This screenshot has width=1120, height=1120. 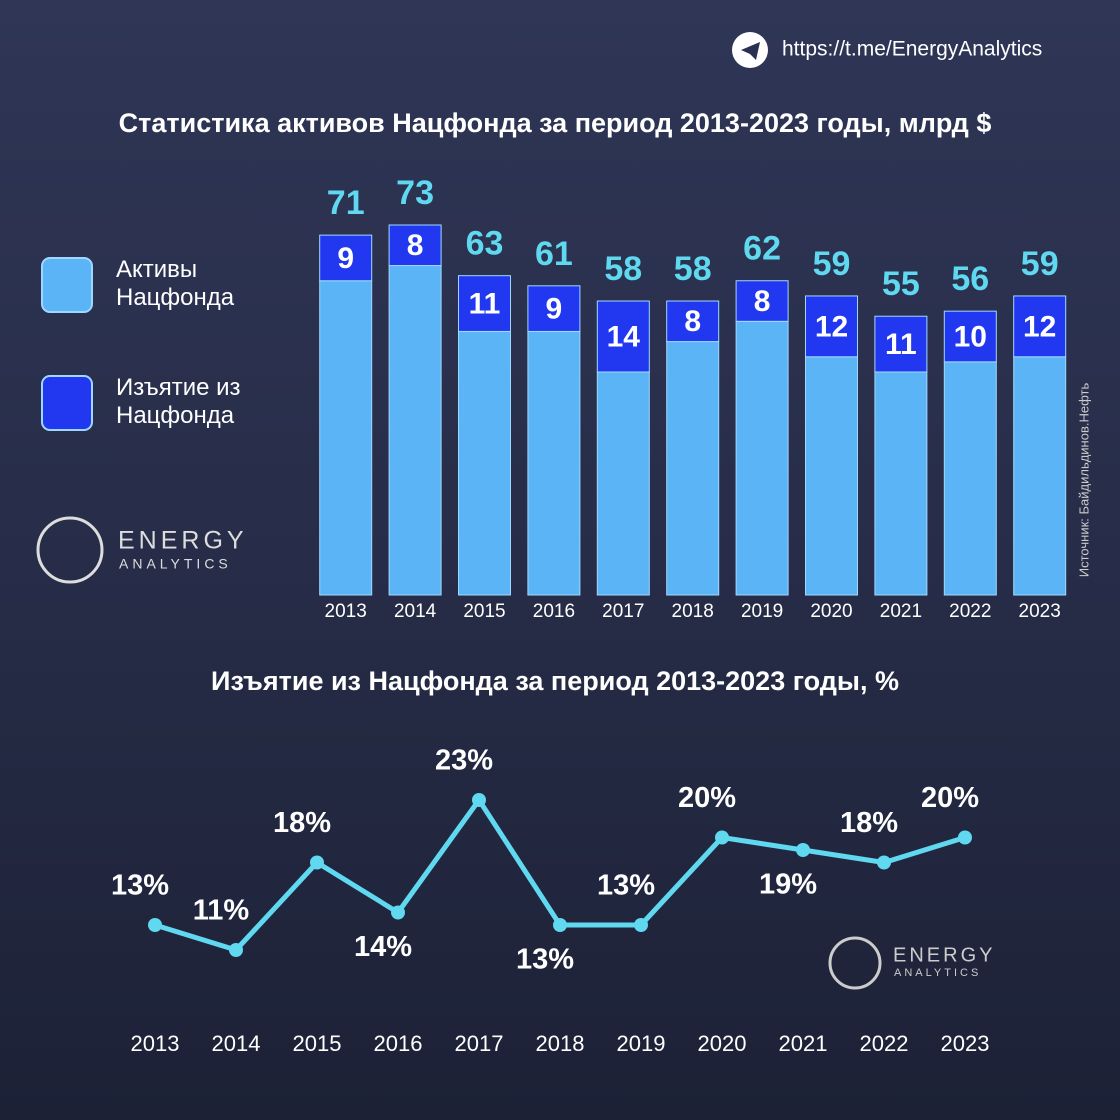 What do you see at coordinates (346, 203) in the screenshot?
I see `total-label: 71` at bounding box center [346, 203].